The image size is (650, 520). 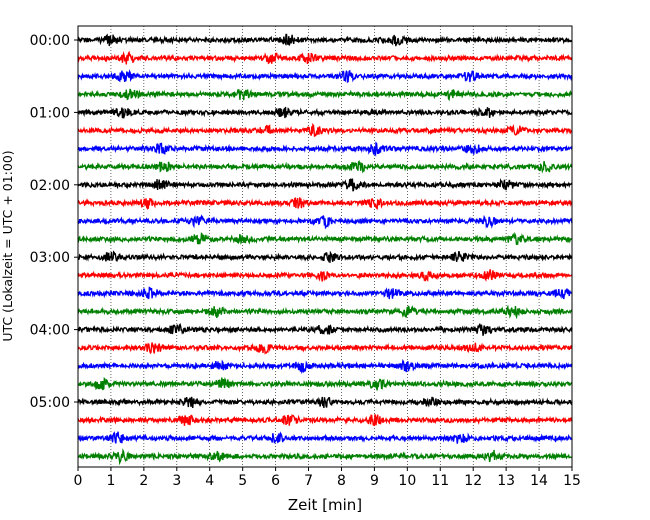 What do you see at coordinates (308, 481) in the screenshot?
I see `x-tick-label: 7` at bounding box center [308, 481].